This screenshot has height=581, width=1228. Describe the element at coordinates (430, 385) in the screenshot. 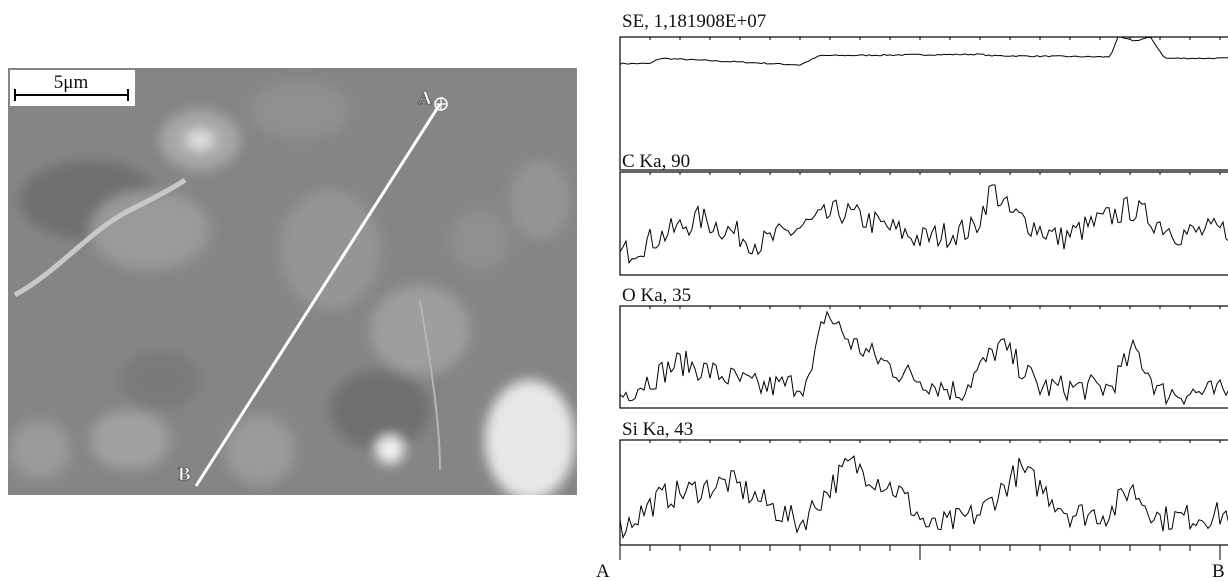

I see `sem-crack` at that location.